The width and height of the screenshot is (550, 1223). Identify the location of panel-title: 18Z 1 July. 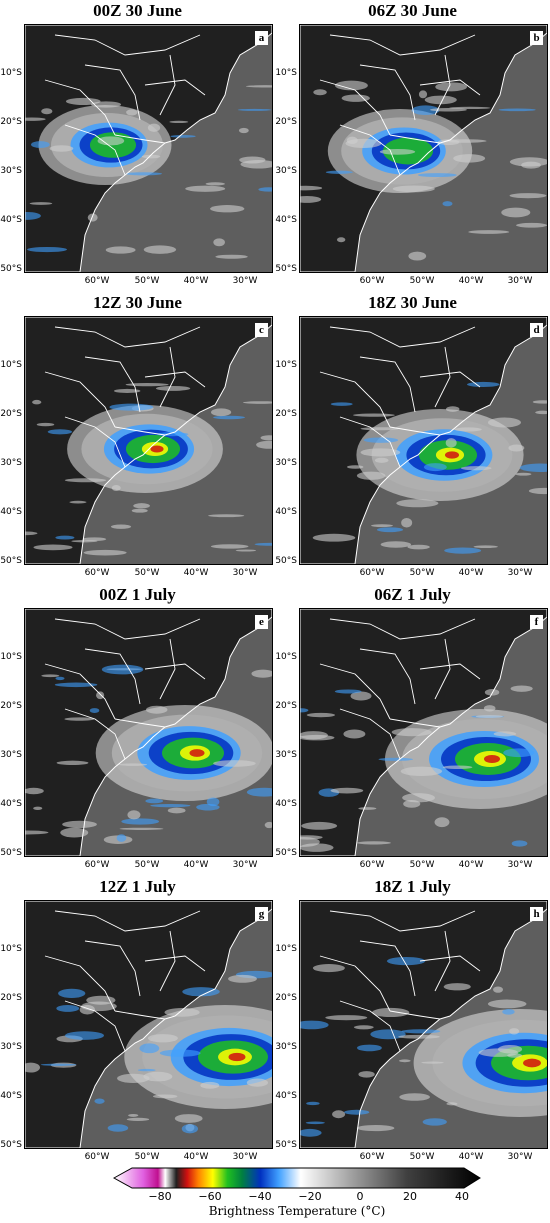
(412, 886).